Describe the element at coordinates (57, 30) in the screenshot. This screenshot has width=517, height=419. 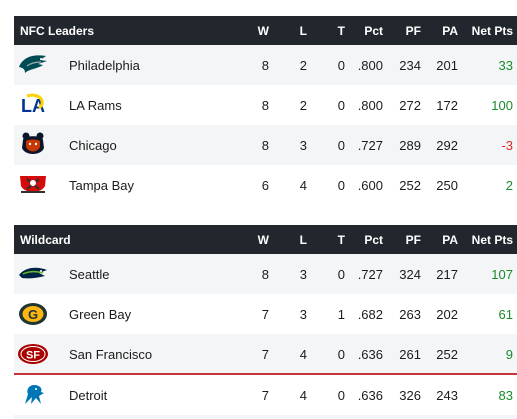
I see `section-title: NFC Leaders` at that location.